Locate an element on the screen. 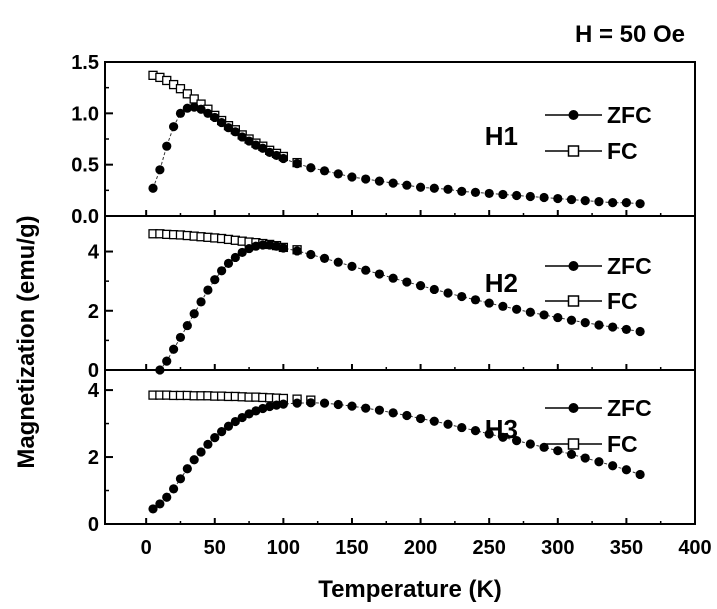 Image resolution: width=717 pixels, height=609 pixels. y-tick-label: 0.5 is located at coordinates (85, 166).